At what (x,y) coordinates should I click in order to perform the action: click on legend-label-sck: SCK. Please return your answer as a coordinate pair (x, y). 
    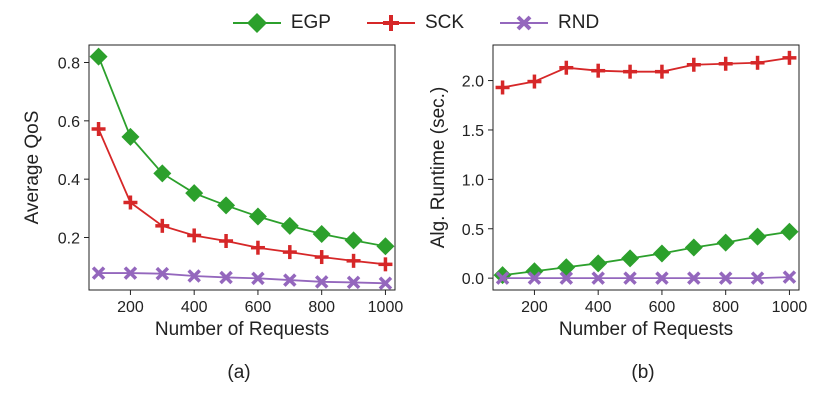
    Looking at the image, I should click on (444, 22).